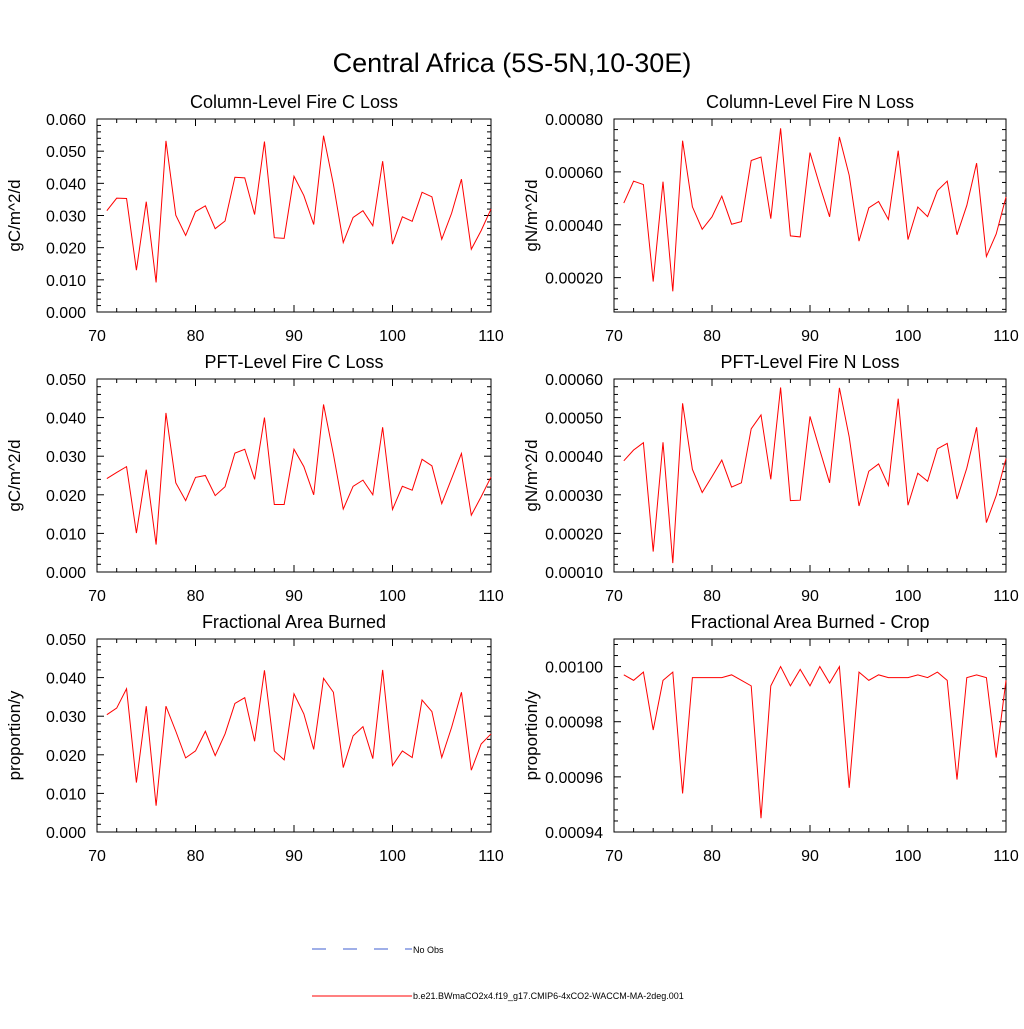 Image resolution: width=1024 pixels, height=1029 pixels. What do you see at coordinates (574, 723) in the screenshot?
I see `y-tick-label: 0.00098` at bounding box center [574, 723].